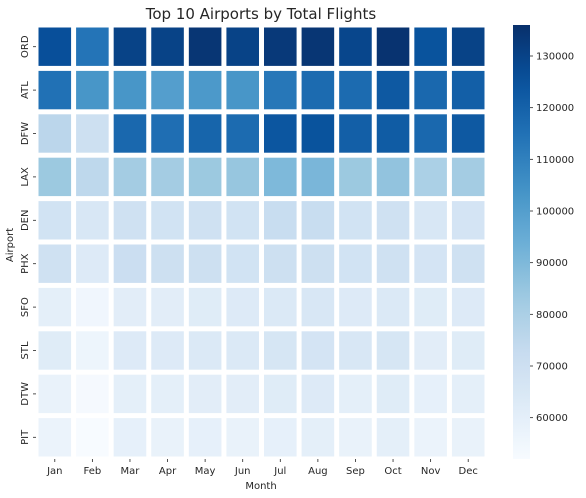 The width and height of the screenshot is (586, 498). What do you see at coordinates (205, 350) in the screenshot?
I see `cell-STL-May` at bounding box center [205, 350].